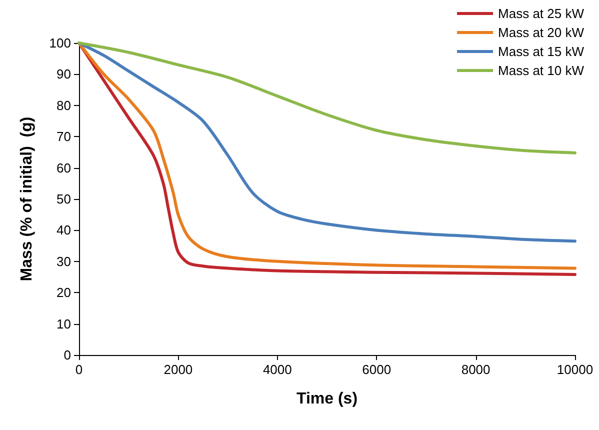 The image size is (599, 430). What do you see at coordinates (63, 168) in the screenshot?
I see `y-tick-label: 60` at bounding box center [63, 168].